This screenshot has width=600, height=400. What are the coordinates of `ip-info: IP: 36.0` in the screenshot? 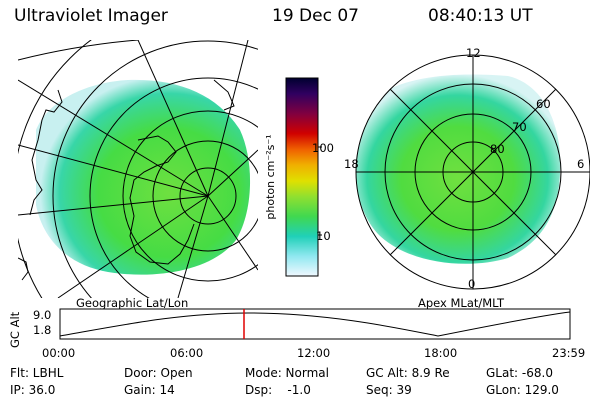 It's located at (33, 390).